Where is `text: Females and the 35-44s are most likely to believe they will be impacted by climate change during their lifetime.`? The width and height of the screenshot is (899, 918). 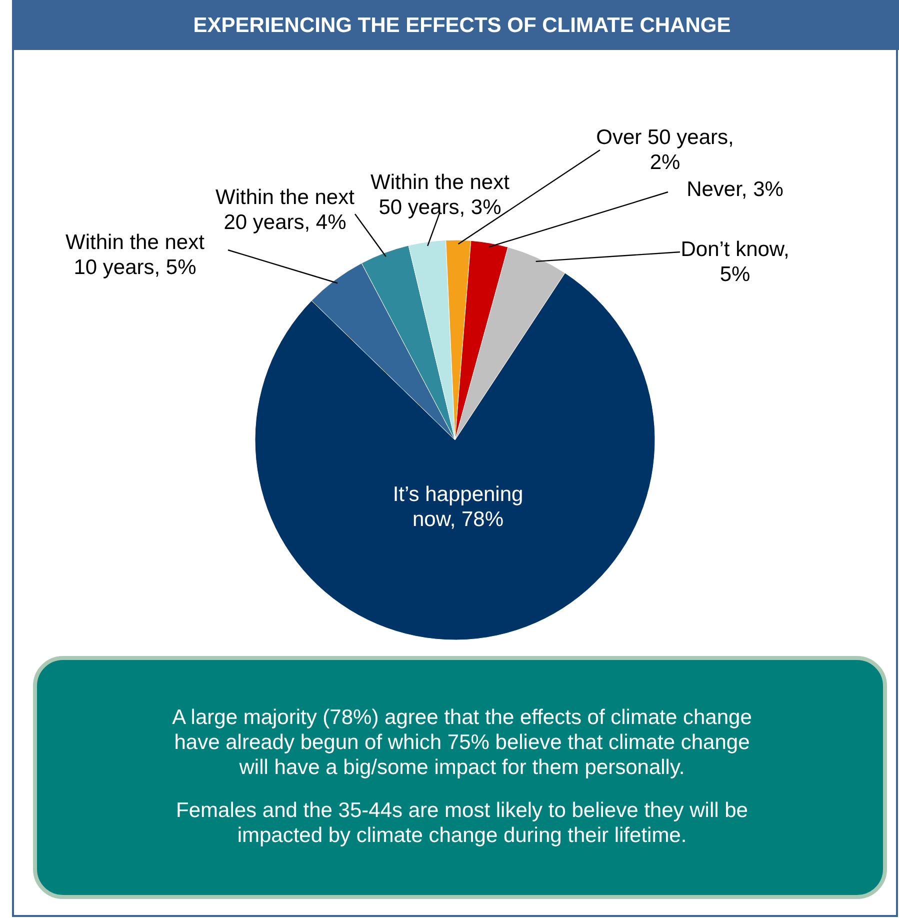 text: Females and the 35-44s are most likely to believe they will be impacted by climate change during their lifetime. is located at coordinates (462, 823).